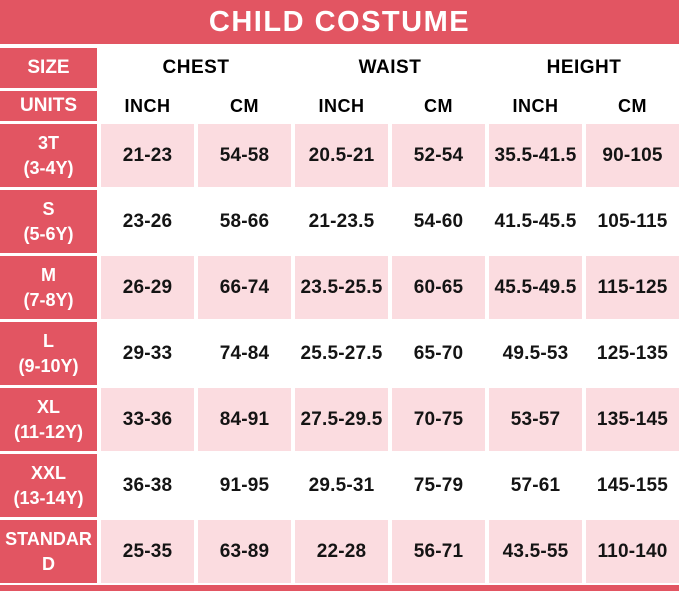 Image resolution: width=679 pixels, height=591 pixels. Describe the element at coordinates (48, 353) in the screenshot. I see `size-label-l: L (9-10Y)` at that location.